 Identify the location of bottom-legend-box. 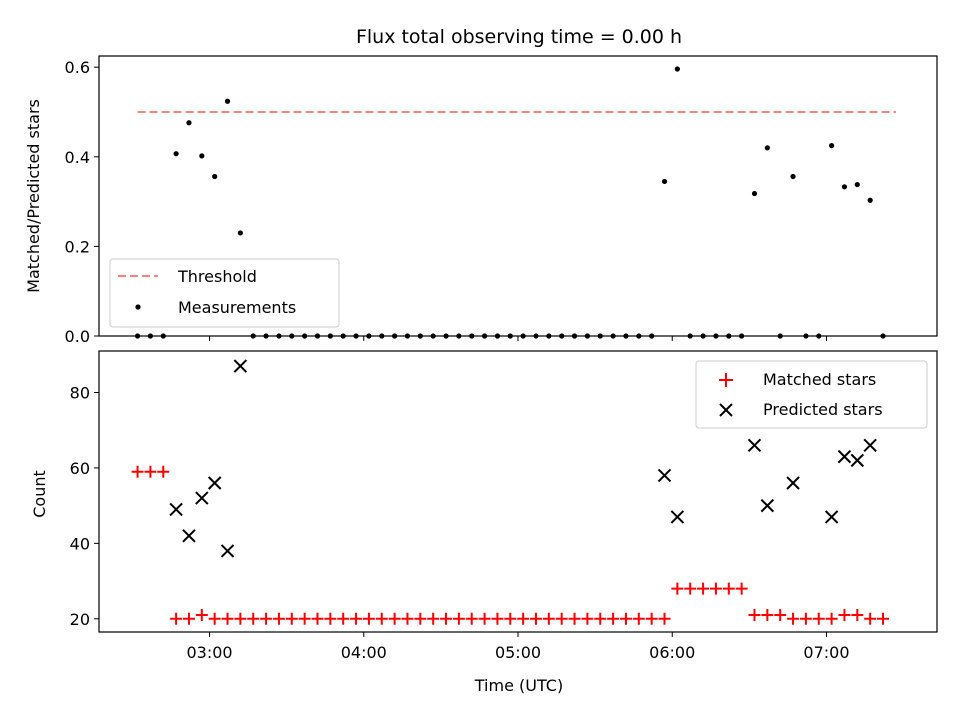
(811, 394).